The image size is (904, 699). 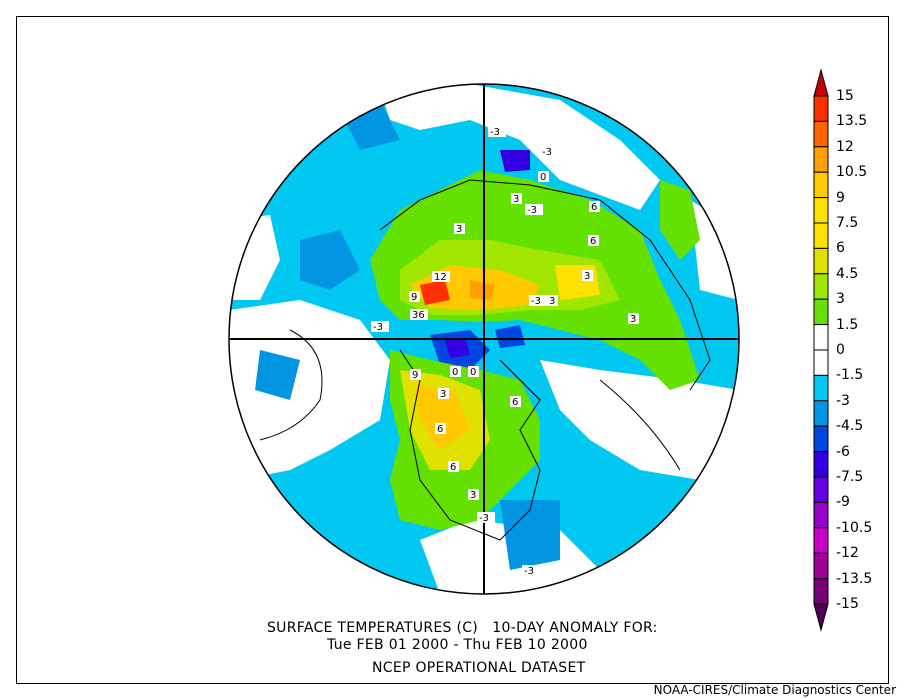 I want to click on colorbar-label: -3, so click(x=843, y=400).